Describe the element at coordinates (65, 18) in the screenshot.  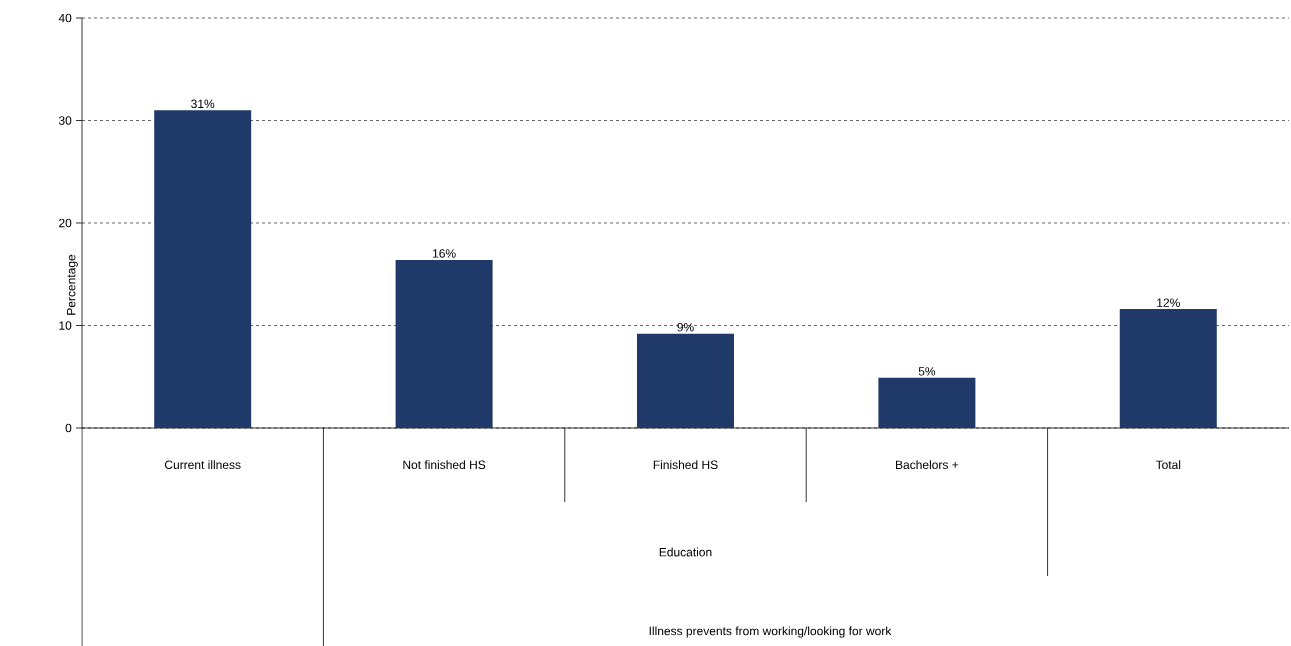
I see `y-tick-label: 40` at that location.